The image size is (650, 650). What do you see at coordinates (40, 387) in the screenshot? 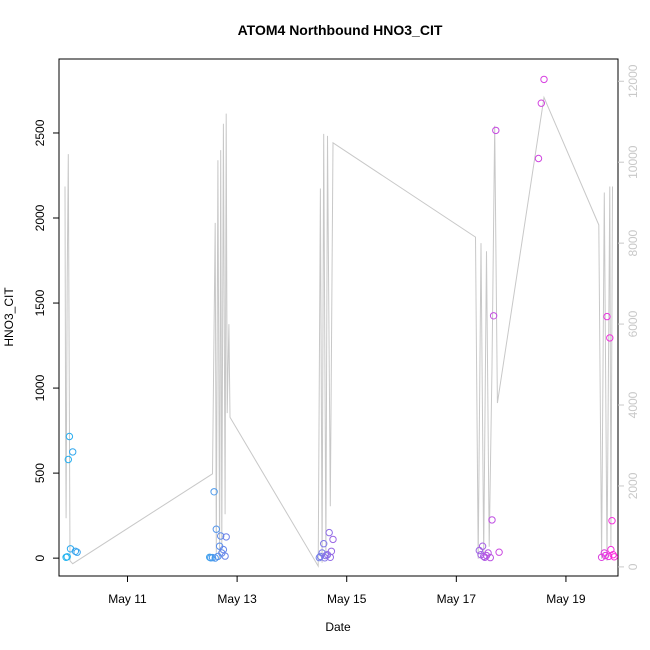
I see `y-tick-label: 1000` at bounding box center [40, 387].